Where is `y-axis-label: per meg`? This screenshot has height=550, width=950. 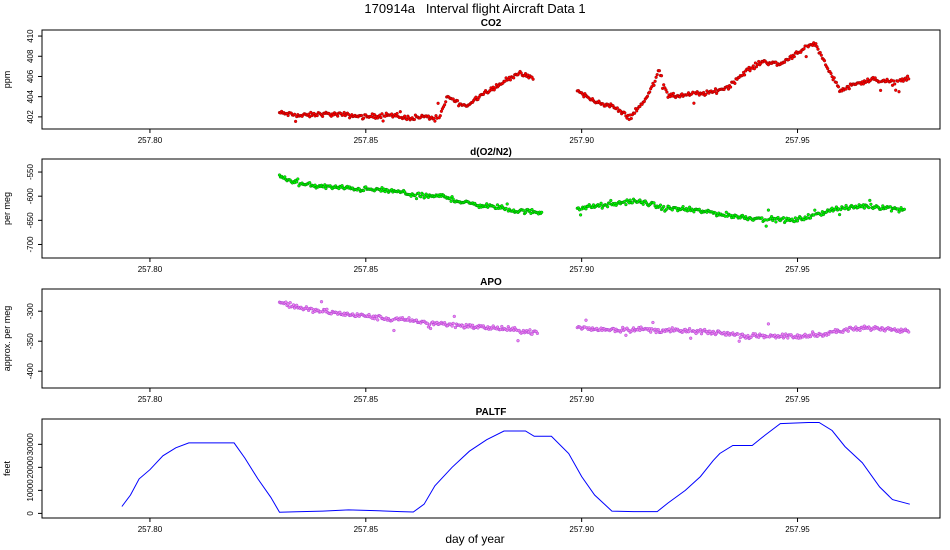 y-axis-label: per meg is located at coordinates (7, 208).